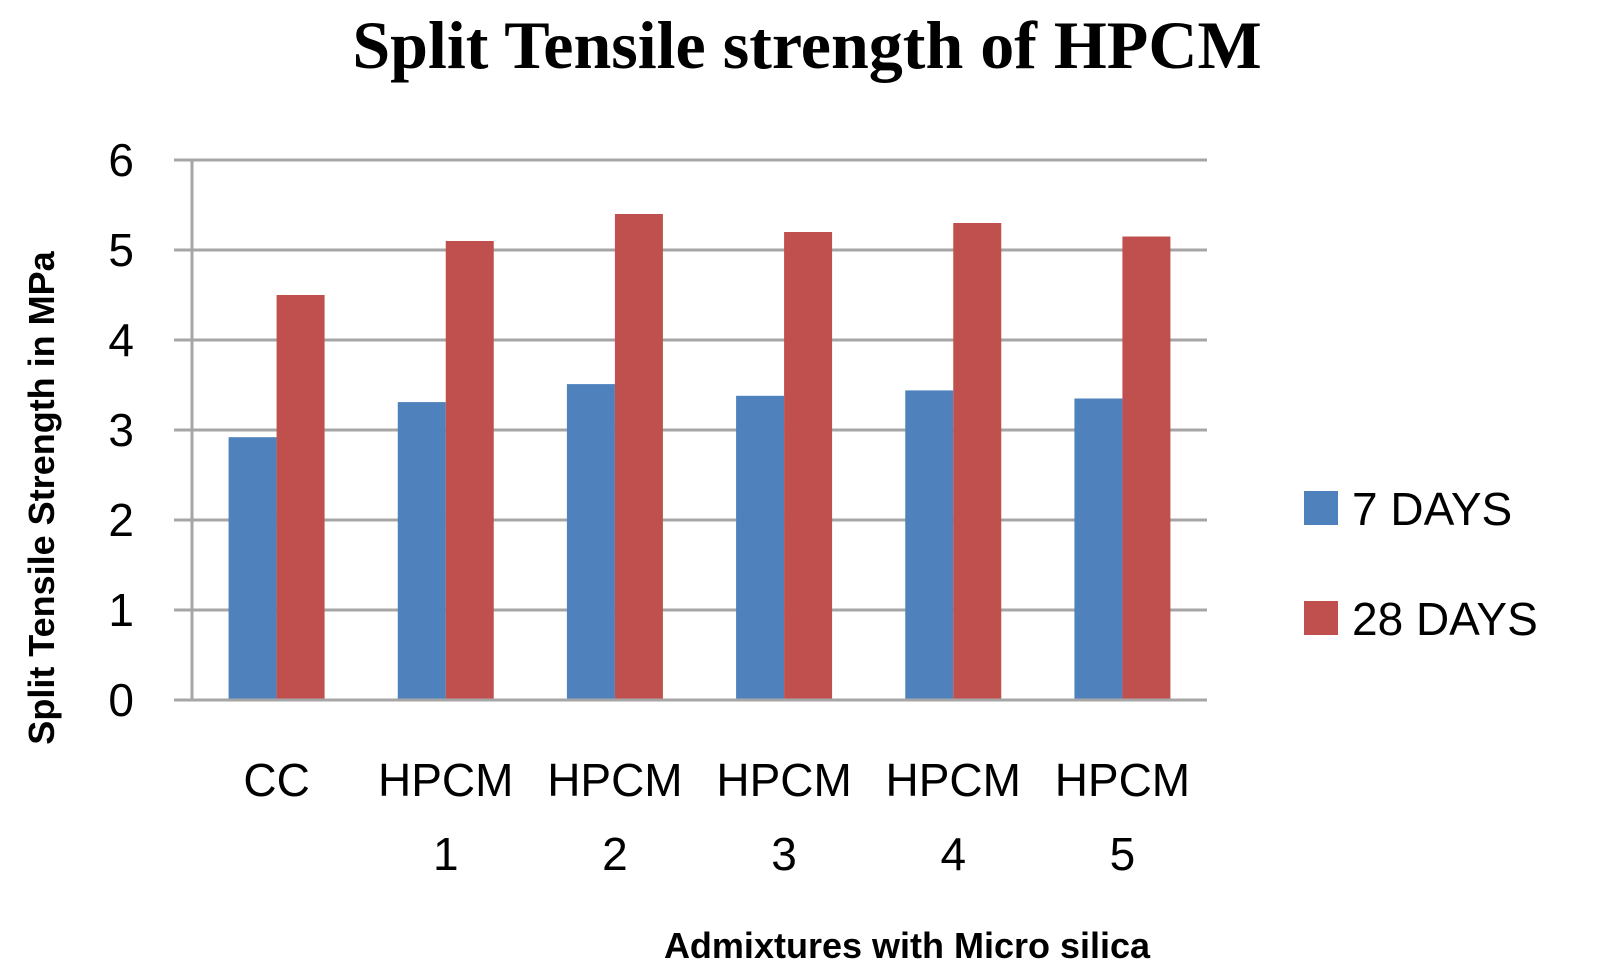 This screenshot has width=1614, height=978. I want to click on x-category-label: 4, so click(953, 854).